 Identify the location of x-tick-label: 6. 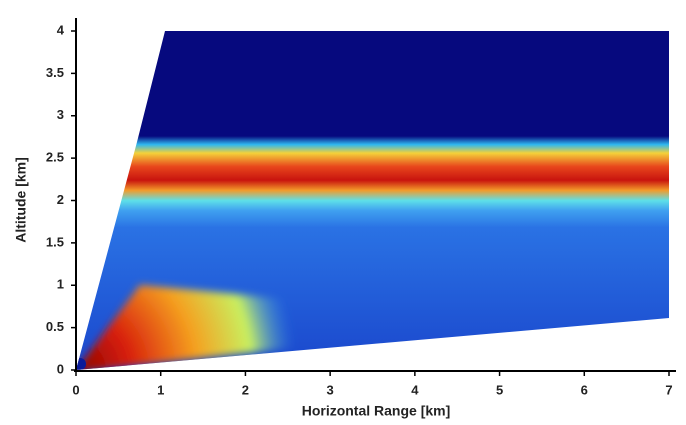
(584, 389).